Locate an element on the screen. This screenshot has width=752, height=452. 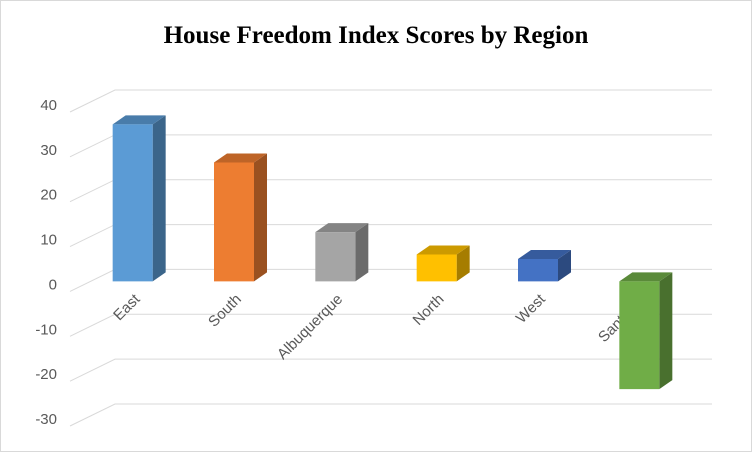
y-tick-label: -30 is located at coordinates (46, 419).